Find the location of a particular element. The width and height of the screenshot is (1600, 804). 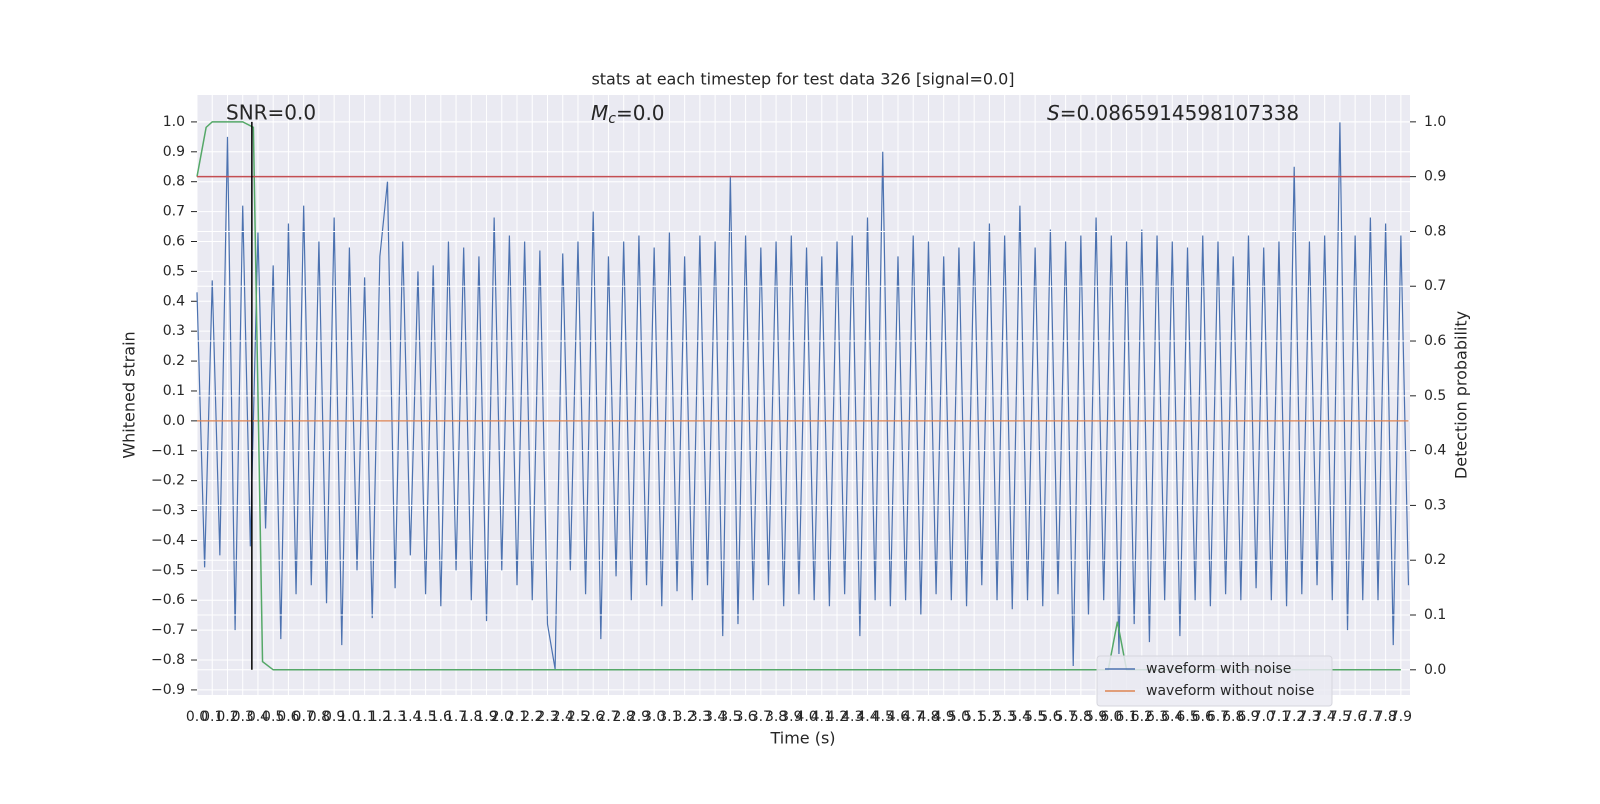

y2-tick-label: 0.3 is located at coordinates (1435, 505).